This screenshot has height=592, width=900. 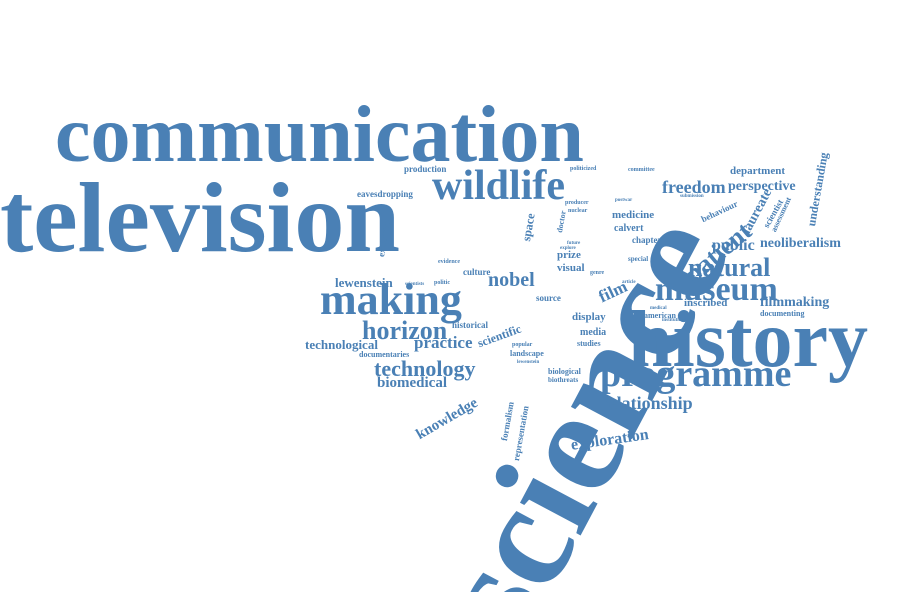 I want to click on word-space: space, so click(x=528, y=227).